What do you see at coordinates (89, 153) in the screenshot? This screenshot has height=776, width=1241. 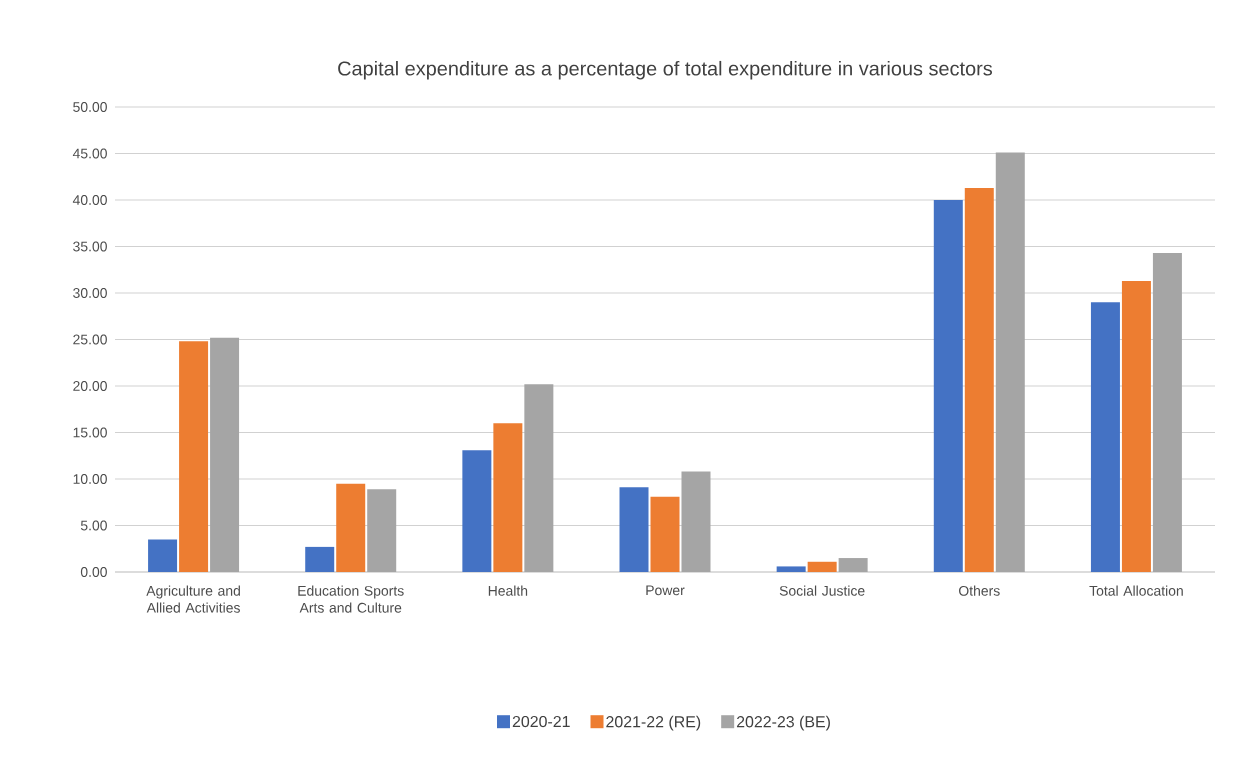 I see `y-tick-label: 45.00` at bounding box center [89, 153].